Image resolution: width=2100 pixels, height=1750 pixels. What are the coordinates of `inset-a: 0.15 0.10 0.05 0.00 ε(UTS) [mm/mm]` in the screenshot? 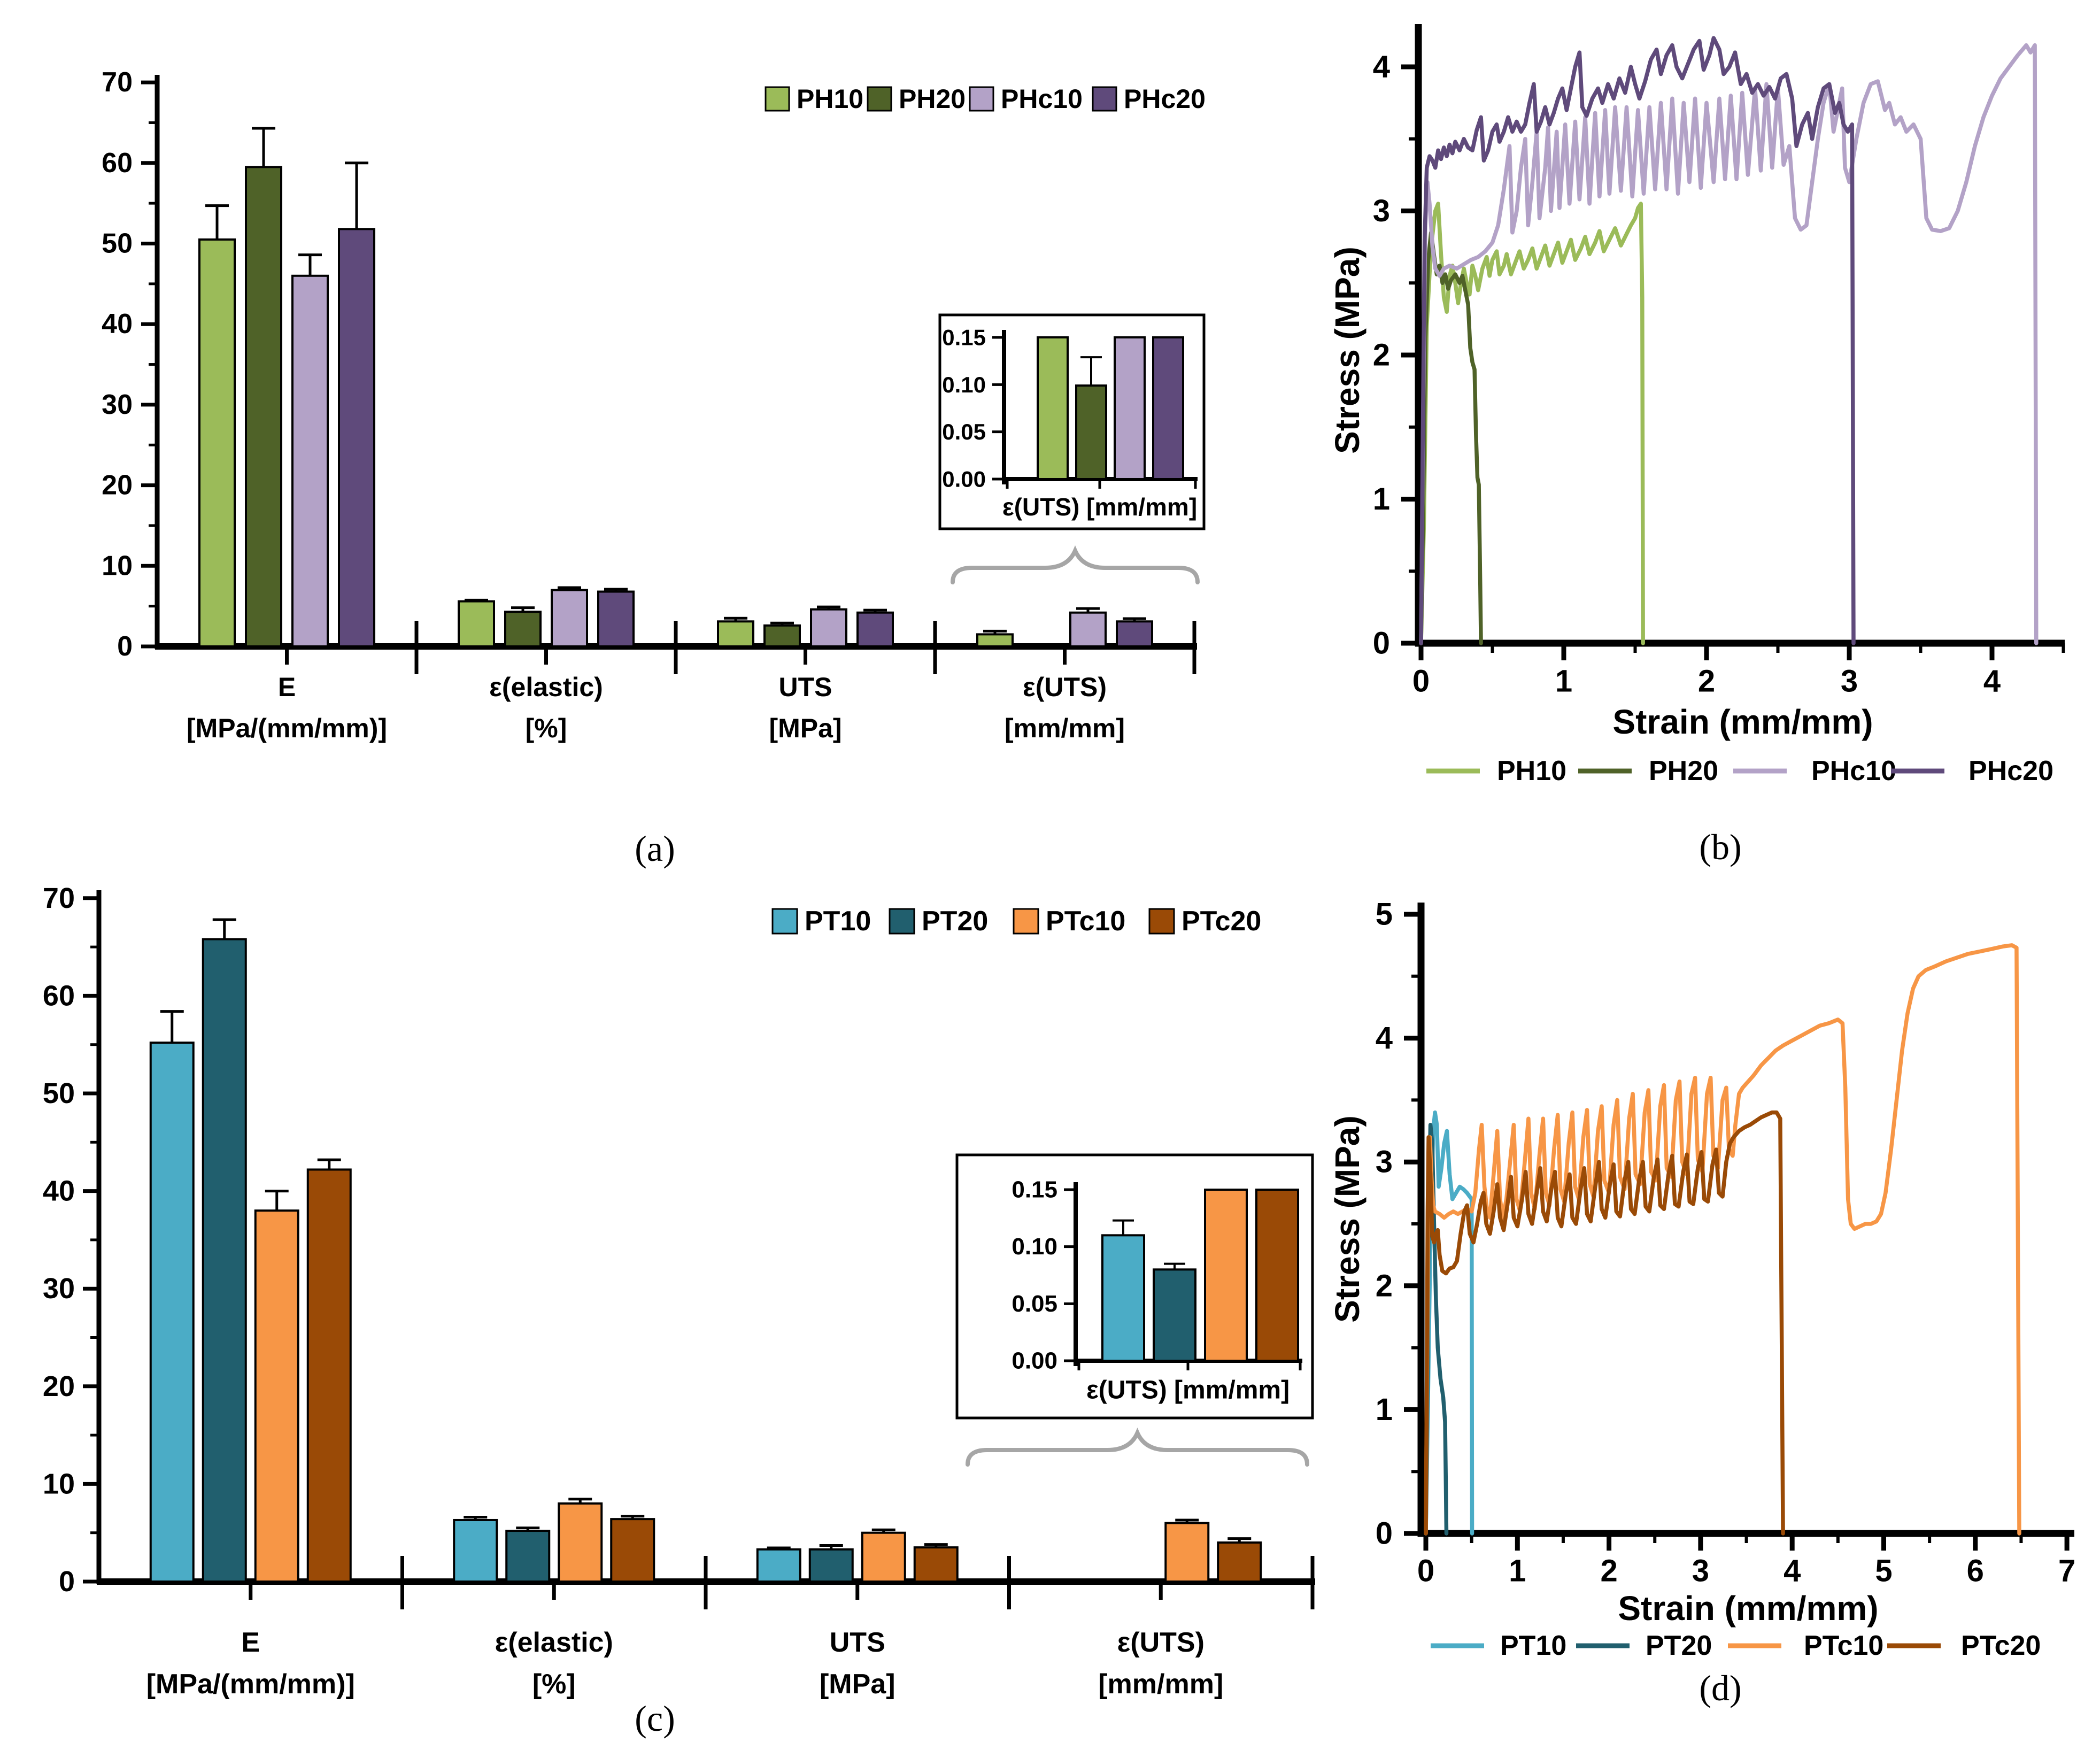 It's located at (1072, 421).